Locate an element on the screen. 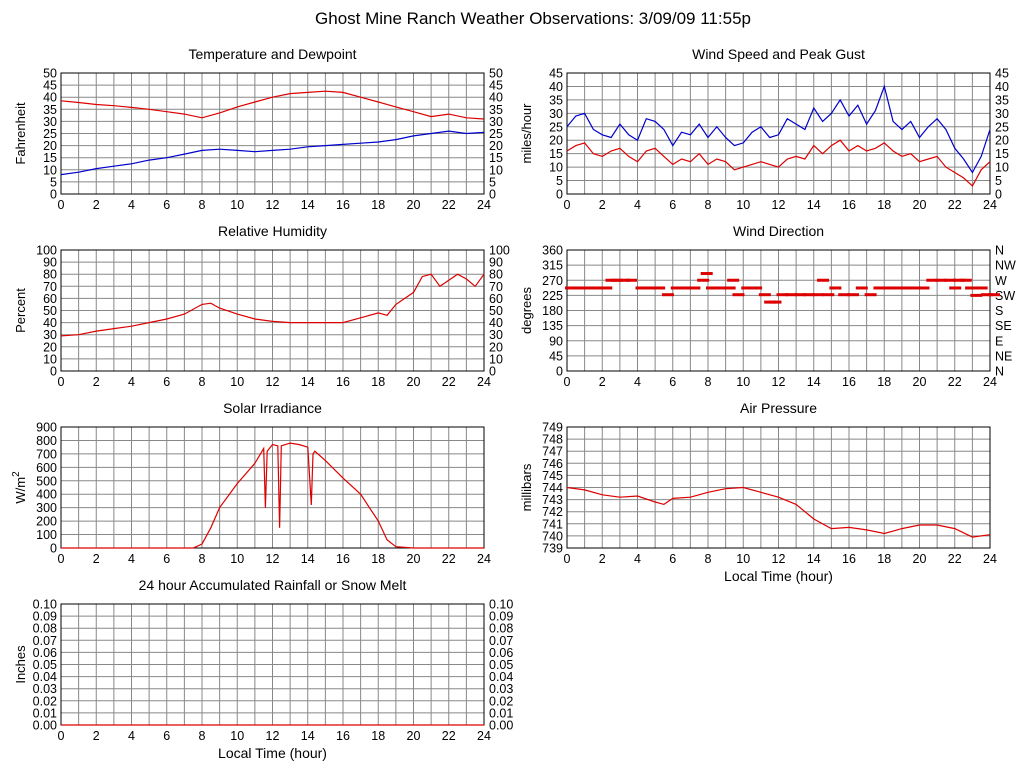  y-tick-label: 15 is located at coordinates (556, 154).